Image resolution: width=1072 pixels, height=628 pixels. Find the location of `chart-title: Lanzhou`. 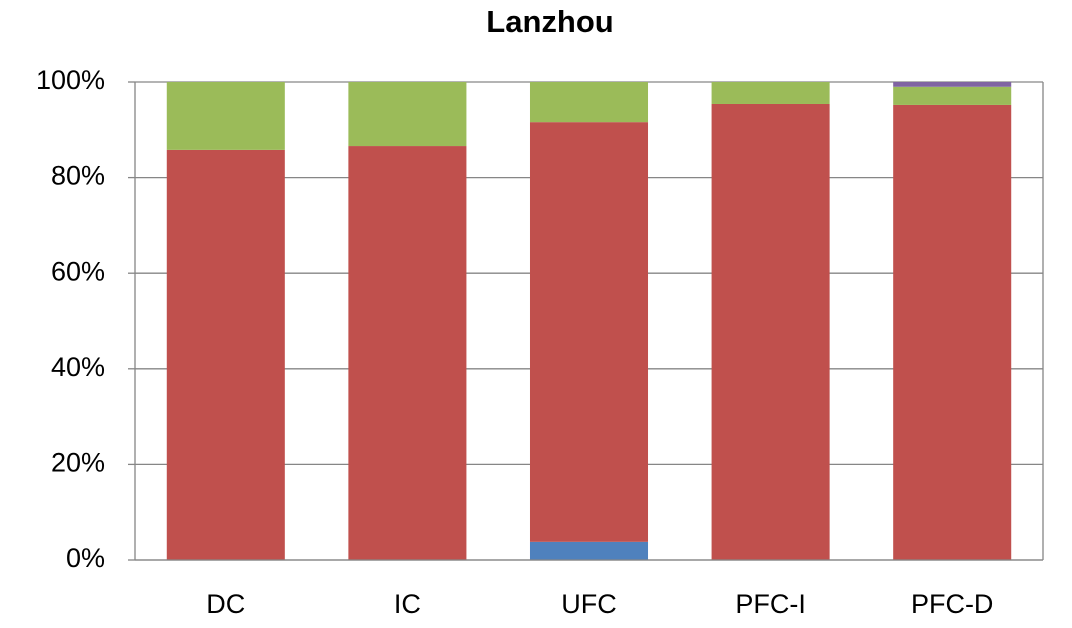

chart-title: Lanzhou is located at coordinates (549, 21).